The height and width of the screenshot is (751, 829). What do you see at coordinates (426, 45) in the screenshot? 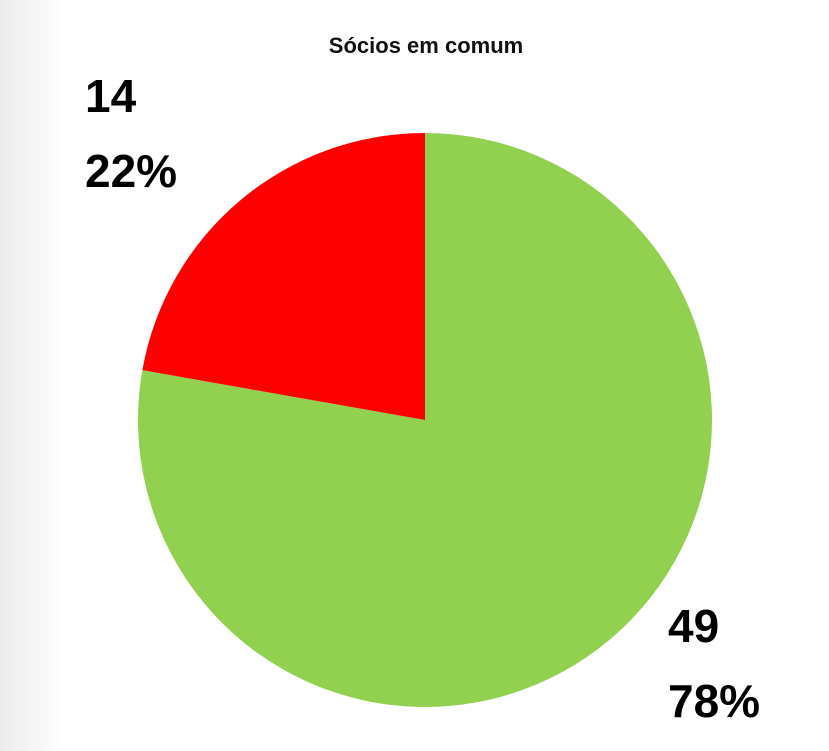
I see `chart-title: Sócios em comum` at bounding box center [426, 45].